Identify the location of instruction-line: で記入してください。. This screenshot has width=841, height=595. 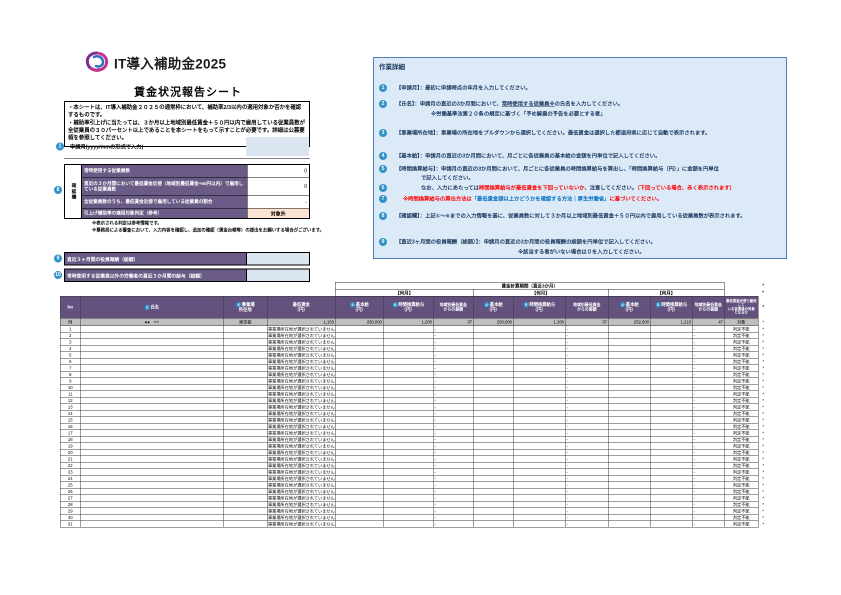
(447, 178).